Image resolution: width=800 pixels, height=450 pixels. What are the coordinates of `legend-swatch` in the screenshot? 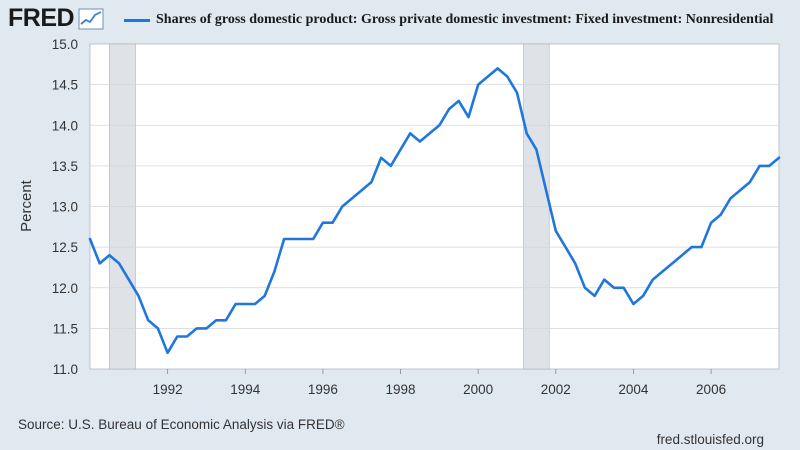 It's located at (137, 20).